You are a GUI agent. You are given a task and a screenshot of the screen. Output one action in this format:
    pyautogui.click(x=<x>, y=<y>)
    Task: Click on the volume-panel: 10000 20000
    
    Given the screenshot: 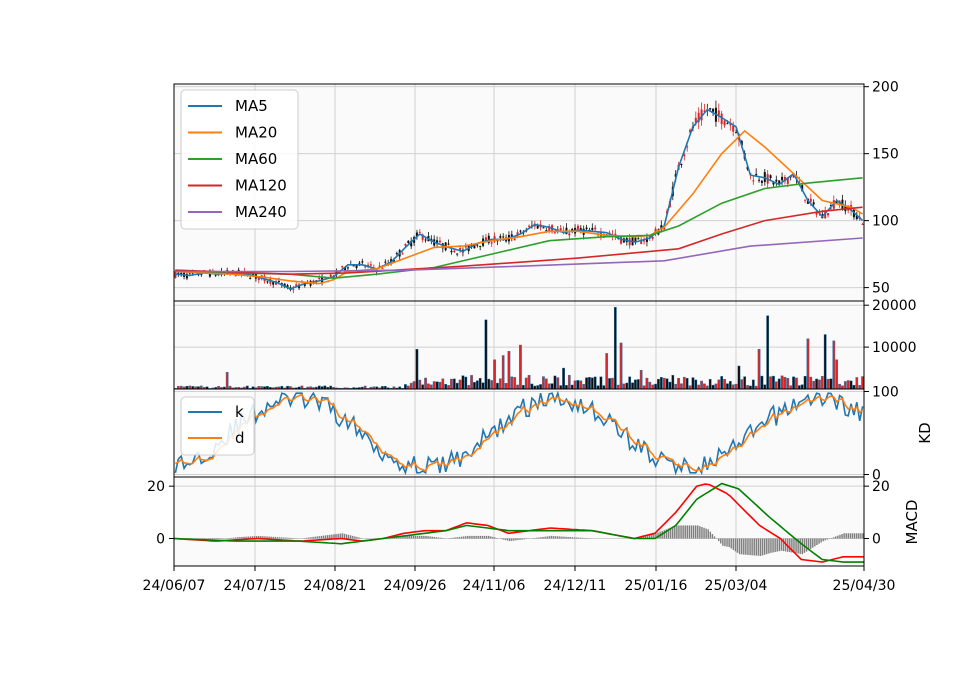 What is the action you would take?
    pyautogui.click(x=545, y=344)
    